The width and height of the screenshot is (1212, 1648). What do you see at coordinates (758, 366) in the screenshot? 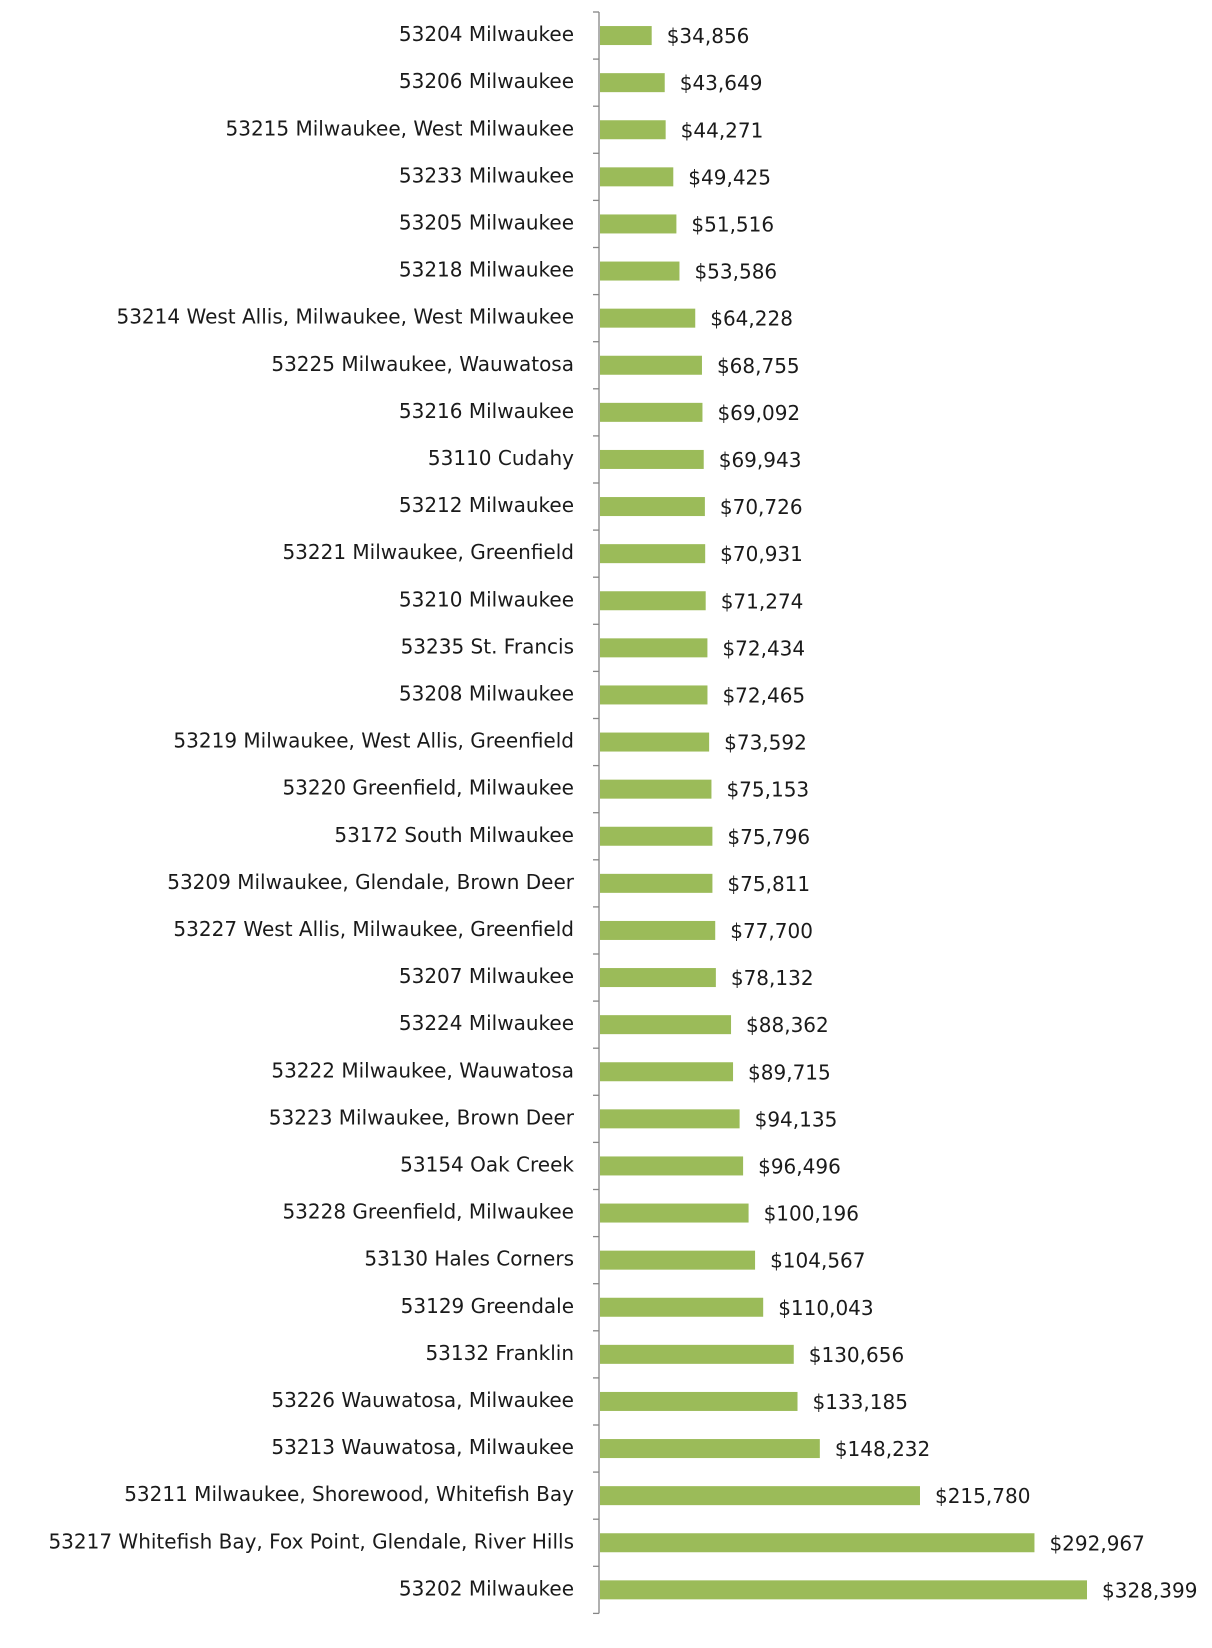
I see `value-label: $68,755` at bounding box center [758, 366].